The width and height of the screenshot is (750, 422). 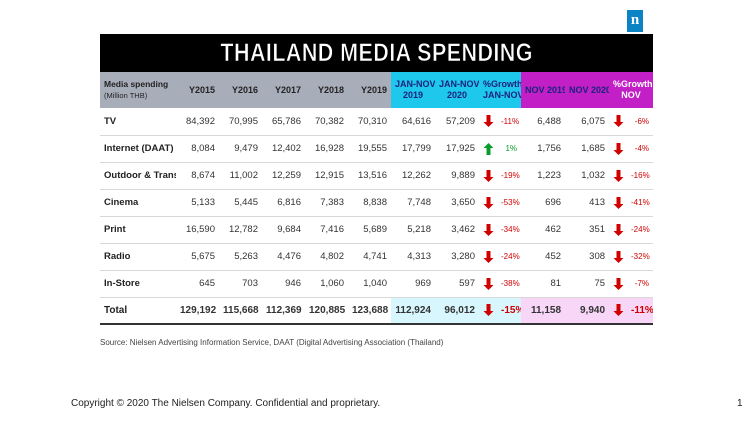 I want to click on cell-ytd-2020: 17,925, so click(x=460, y=148).